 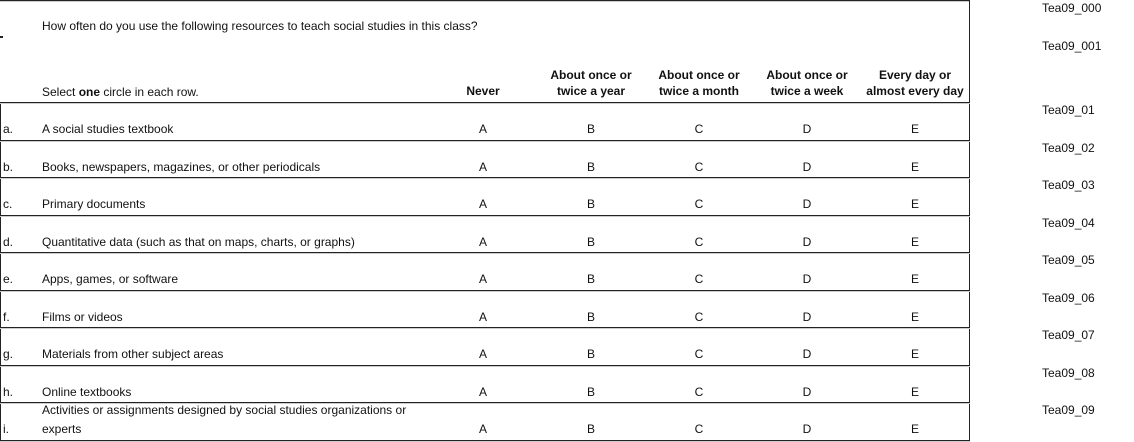 What do you see at coordinates (1068, 110) in the screenshot?
I see `row-code: Tea09_01` at bounding box center [1068, 110].